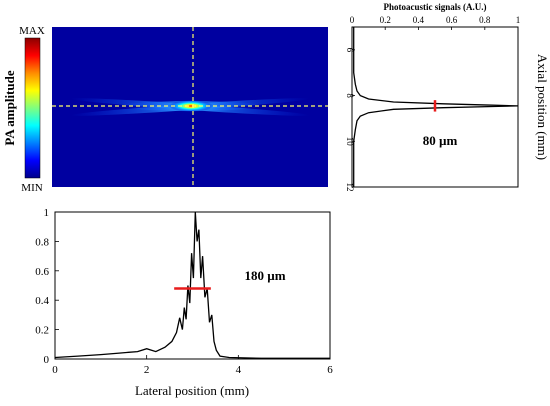 The width and height of the screenshot is (550, 406). Describe the element at coordinates (42, 272) in the screenshot. I see `lateral-y-tick-label: 0.6` at that location.